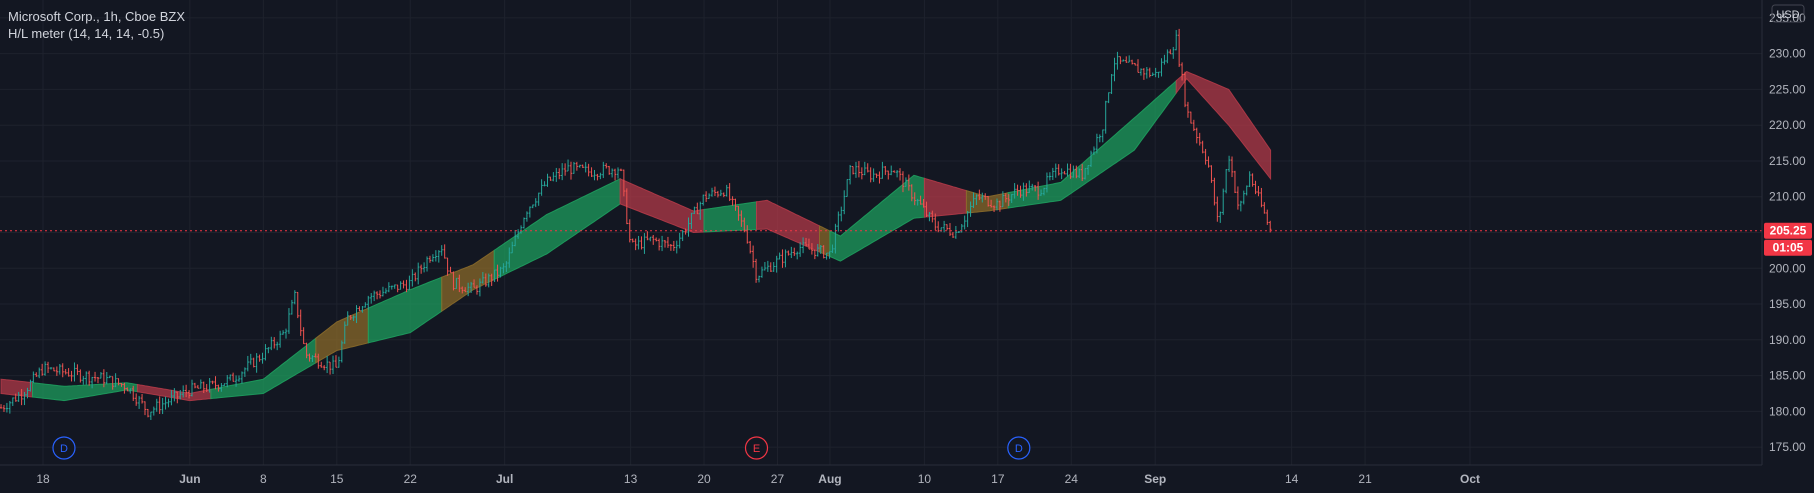  I want to click on price-tick-label: 210.00, so click(1787, 197).